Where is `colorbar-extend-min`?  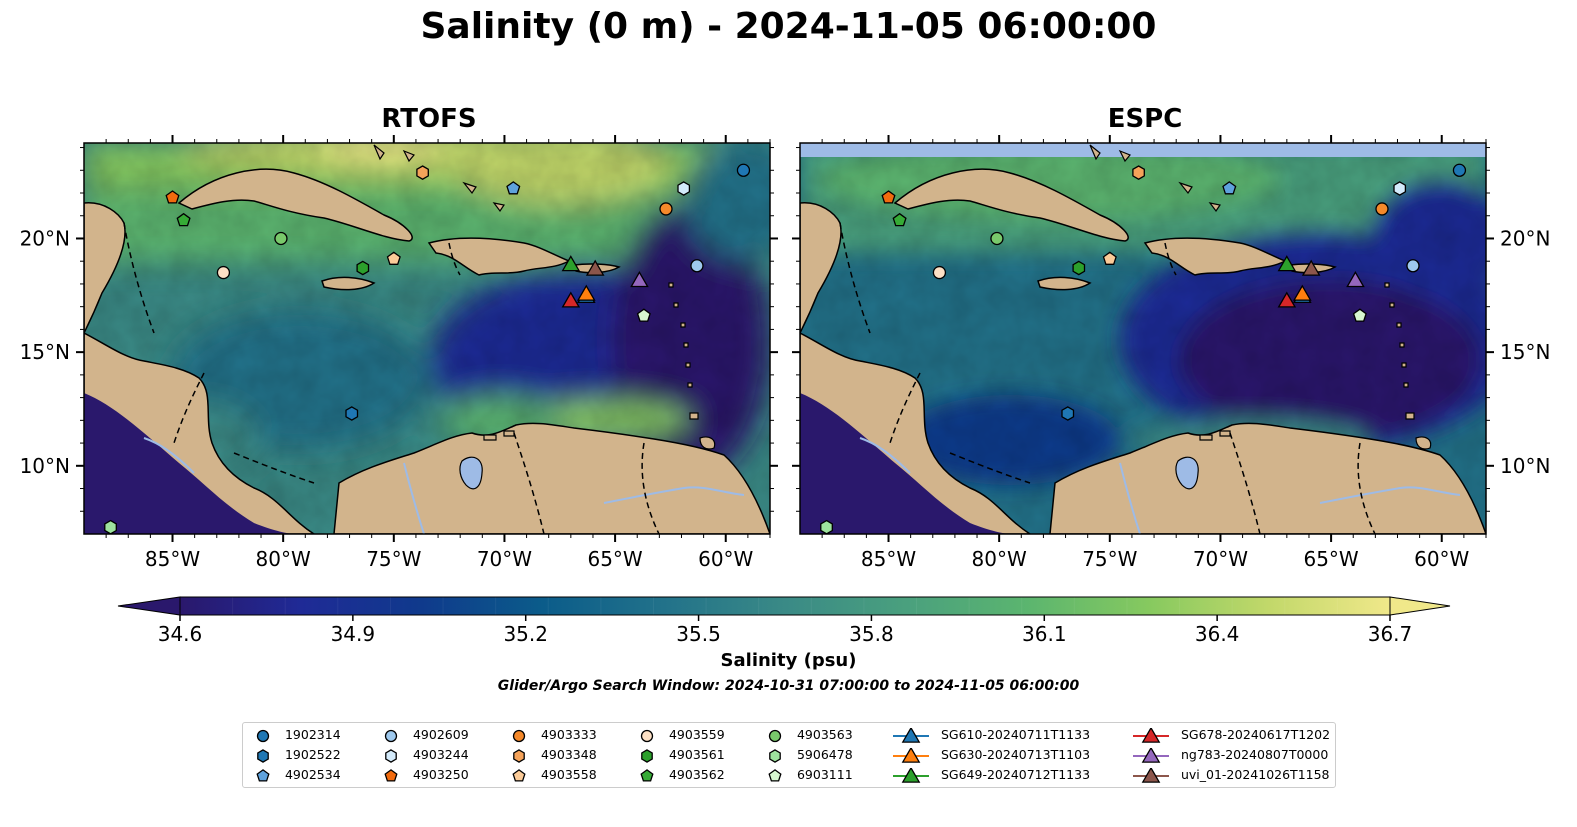
colorbar-extend-min is located at coordinates (149, 606).